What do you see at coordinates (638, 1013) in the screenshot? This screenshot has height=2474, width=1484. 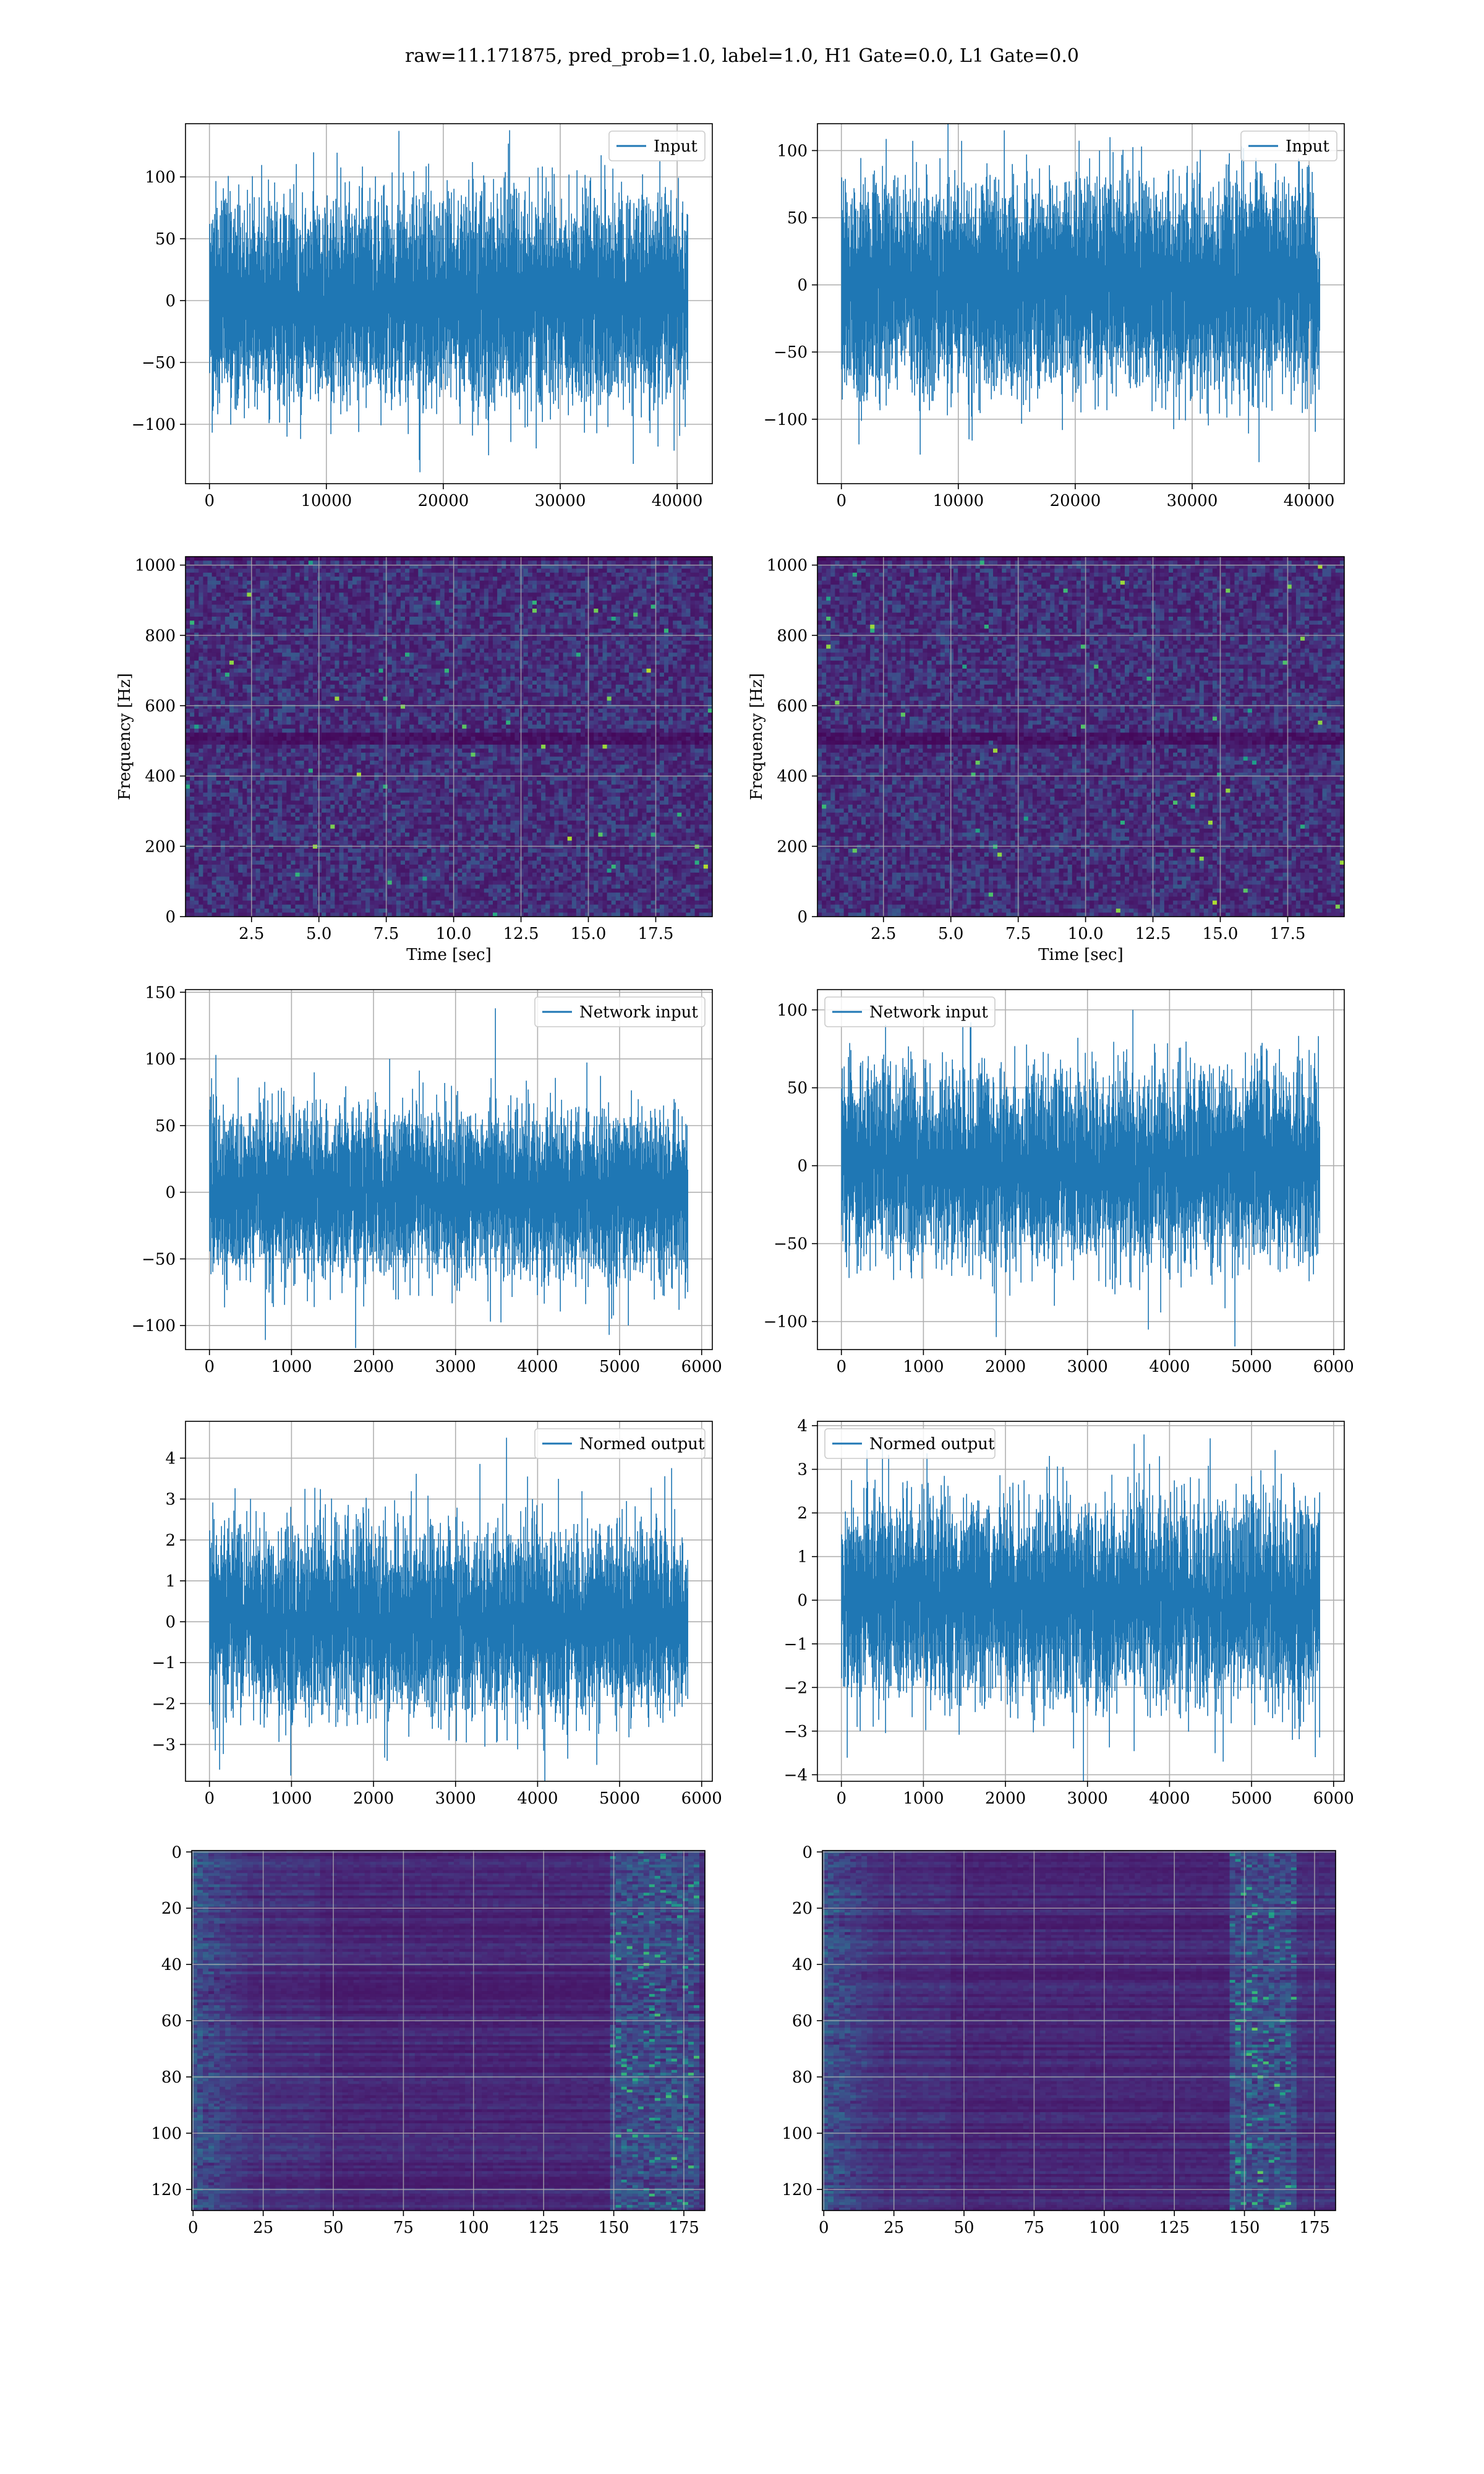 I see `legend-label: Network input` at bounding box center [638, 1013].